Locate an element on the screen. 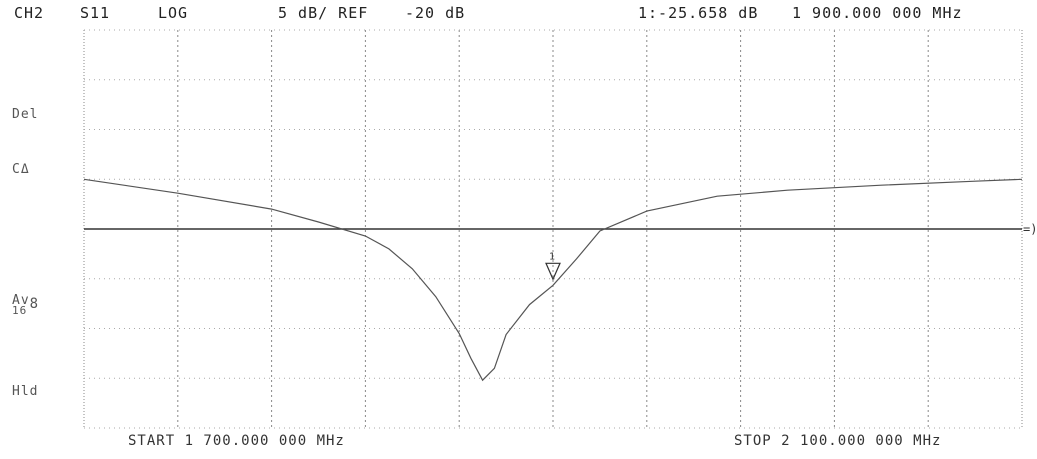  marker-value: 1:-25.658 dB is located at coordinates (698, 13).